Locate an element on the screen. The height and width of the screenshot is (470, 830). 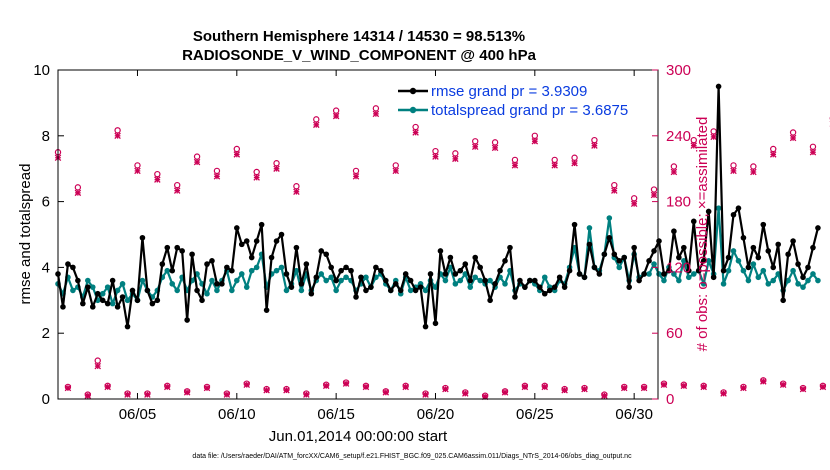
y-left-tick-label: 0 is located at coordinates (46, 399).